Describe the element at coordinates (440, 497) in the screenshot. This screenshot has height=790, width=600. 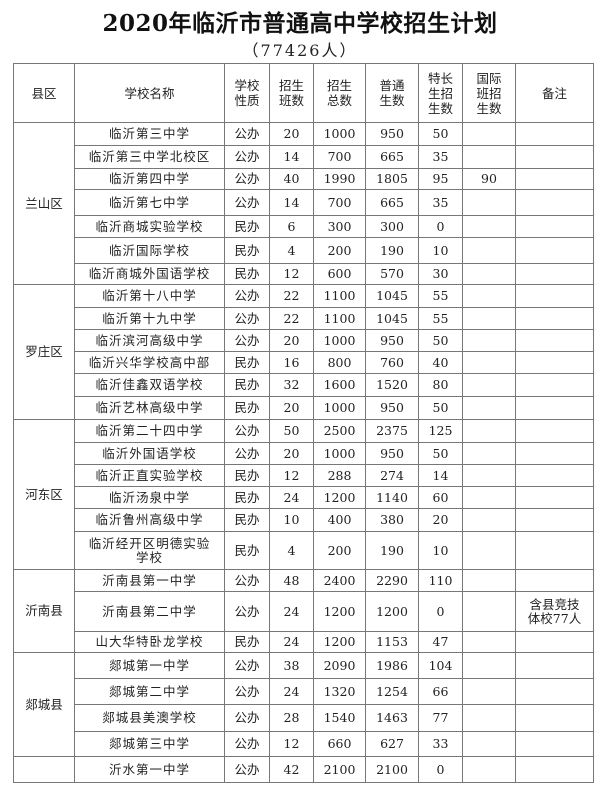
I see `special-cell: 60` at that location.